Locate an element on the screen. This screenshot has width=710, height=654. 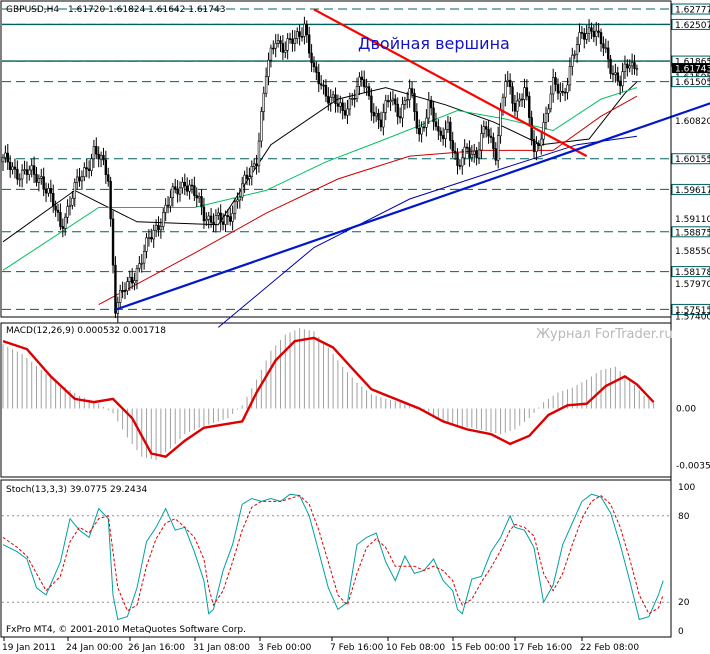
time-tick-label: 19 Jan 2011 is located at coordinates (29, 648).